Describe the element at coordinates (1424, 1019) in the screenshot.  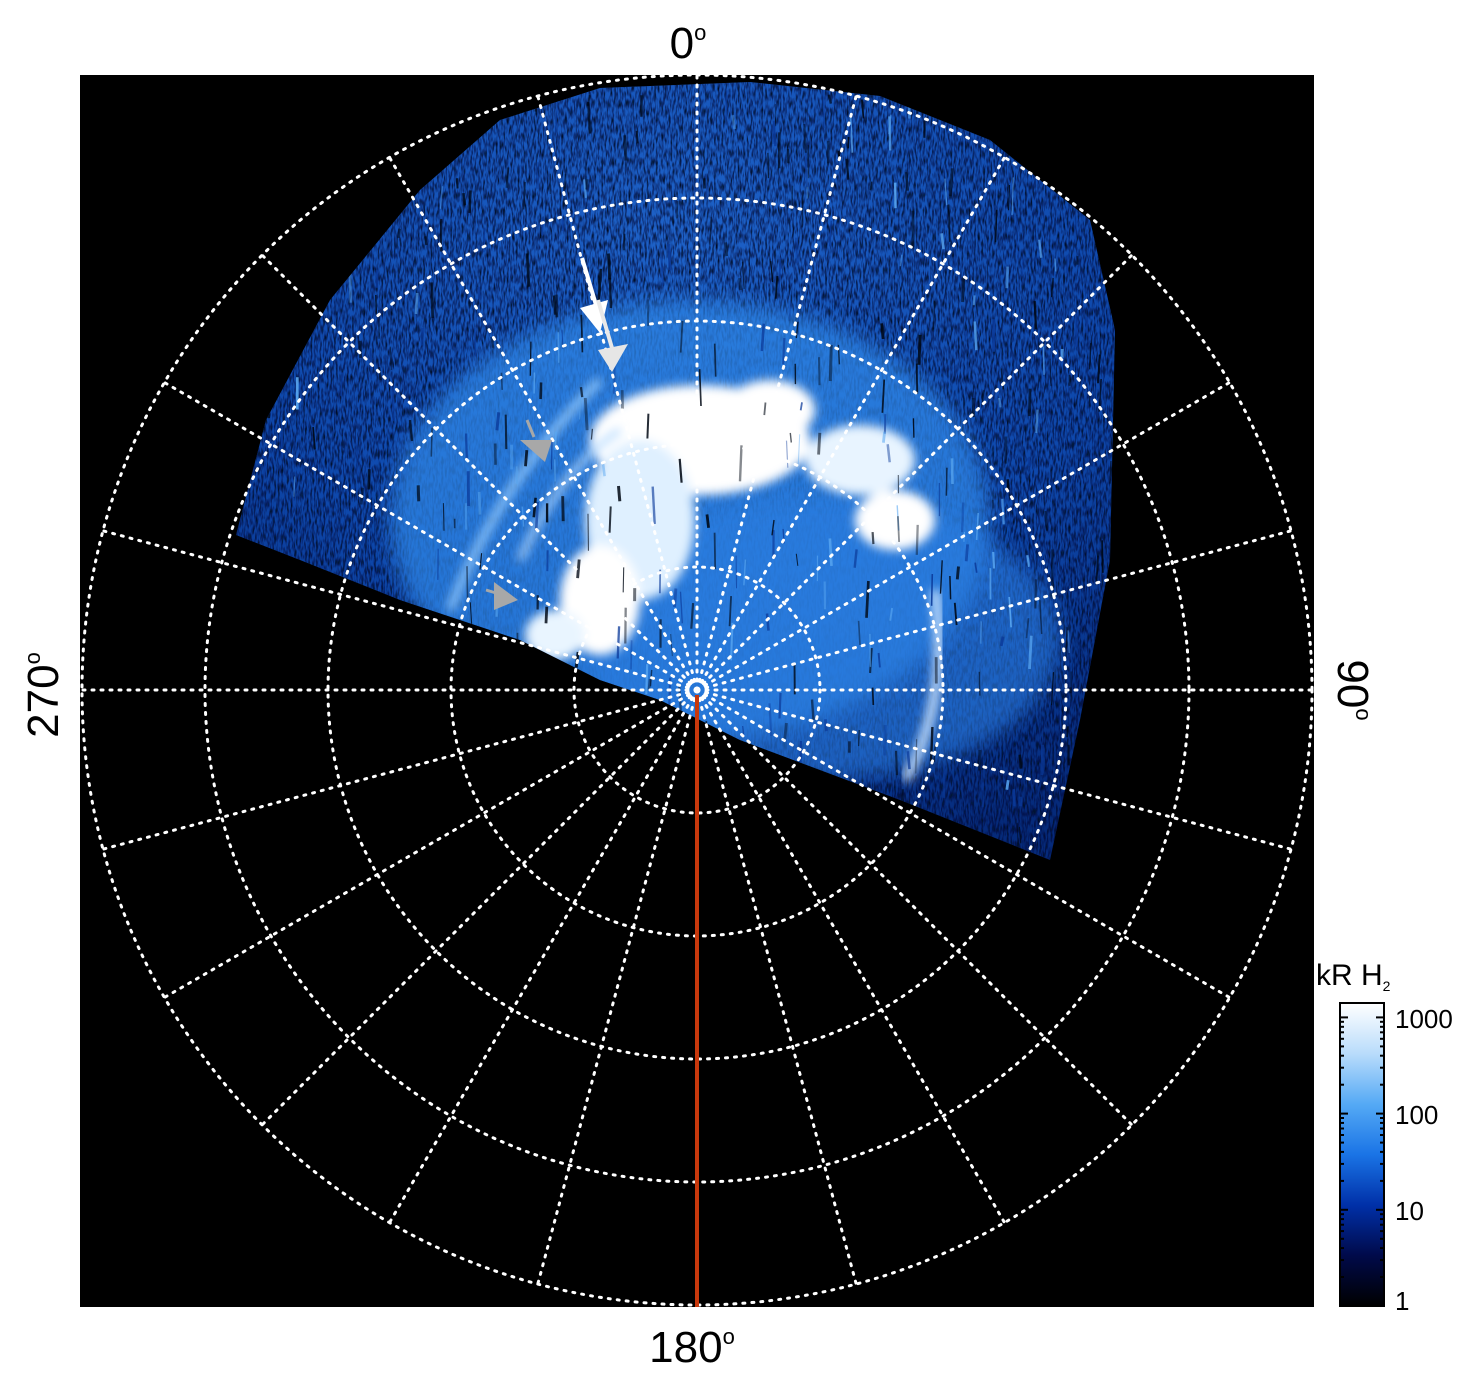
I see `colorbar-tick-1000: 1000` at that location.